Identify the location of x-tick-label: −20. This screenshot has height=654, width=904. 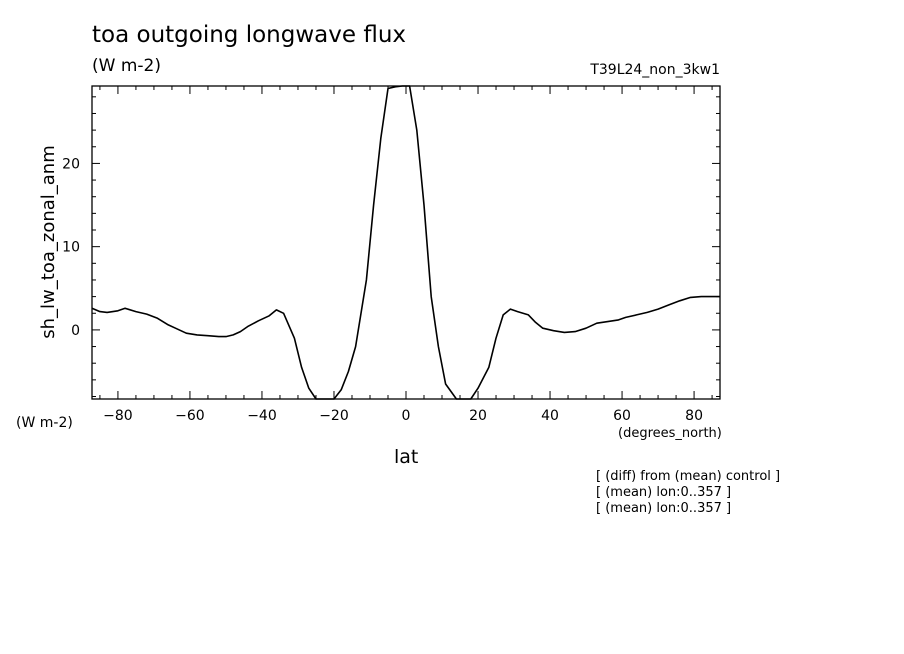
(334, 416).